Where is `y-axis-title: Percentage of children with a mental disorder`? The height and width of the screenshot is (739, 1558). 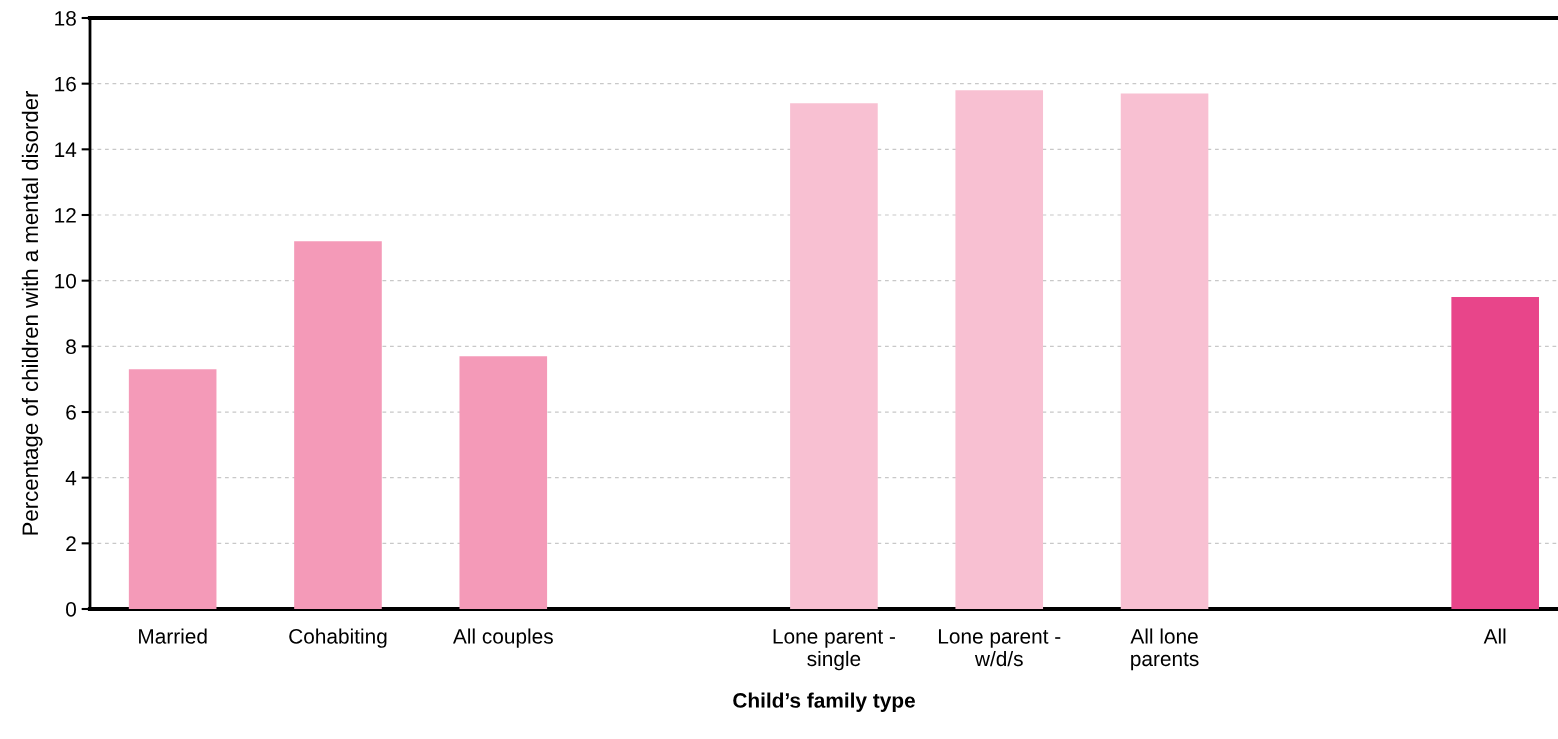 y-axis-title: Percentage of children with a mental disorder is located at coordinates (32, 312).